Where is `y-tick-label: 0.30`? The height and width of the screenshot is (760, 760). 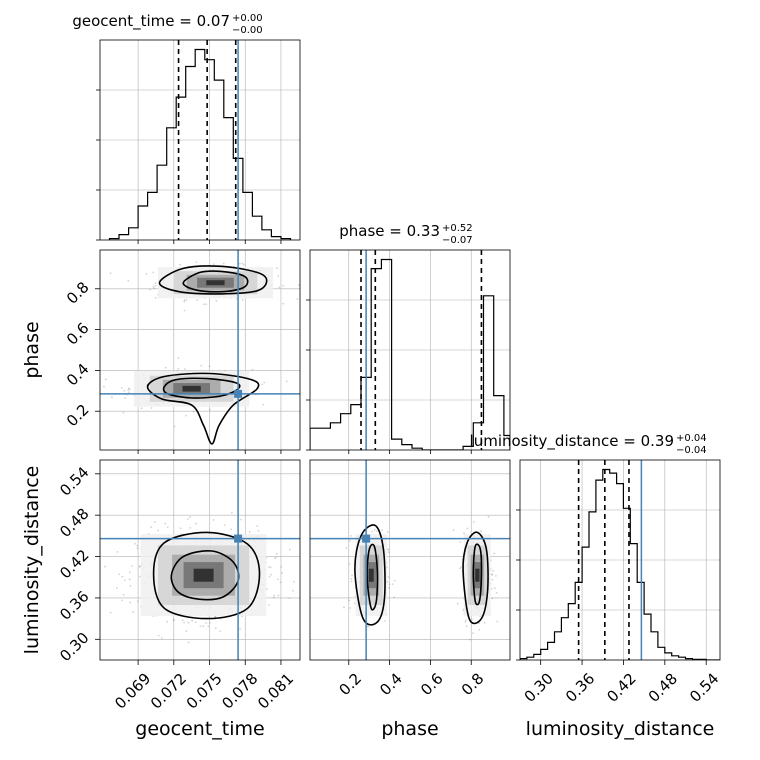 y-tick-label: 0.30 is located at coordinates (74, 647).